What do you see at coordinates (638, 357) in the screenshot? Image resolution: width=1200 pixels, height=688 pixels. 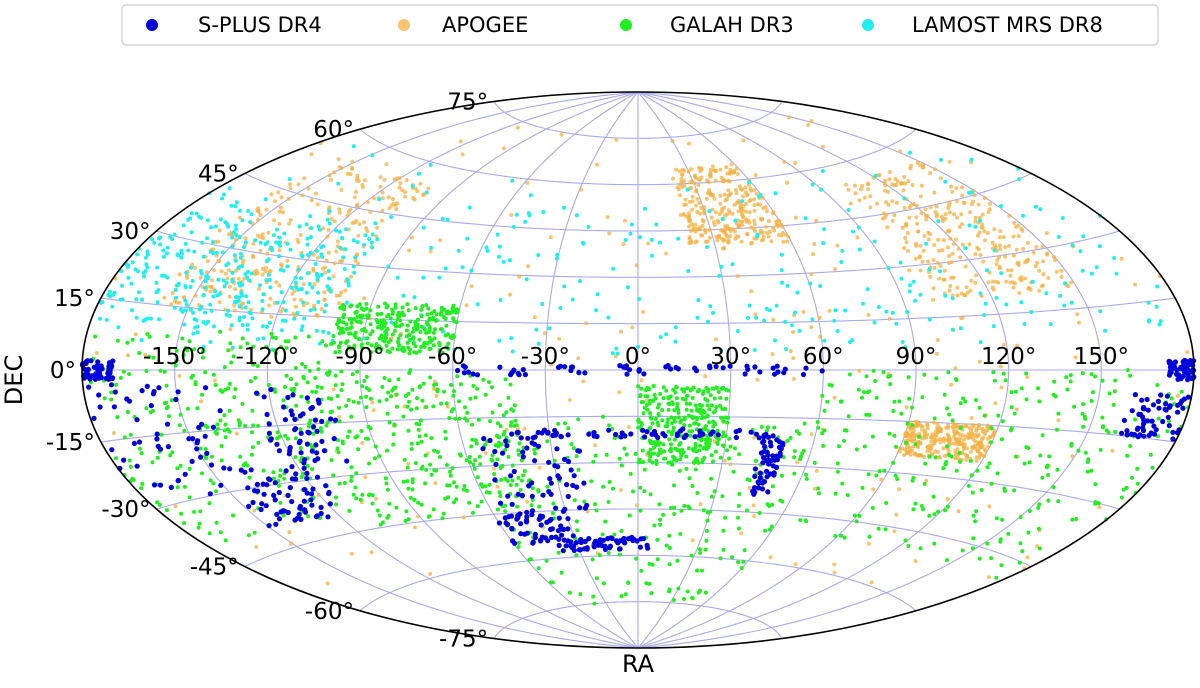 I see `ra-tick-label: 0°` at bounding box center [638, 357].